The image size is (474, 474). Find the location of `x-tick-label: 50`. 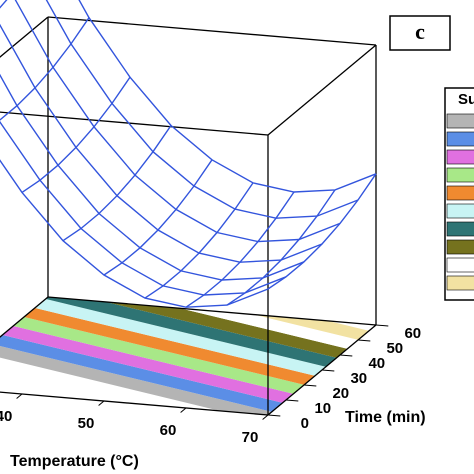

x-tick-label: 50 is located at coordinates (86, 423).